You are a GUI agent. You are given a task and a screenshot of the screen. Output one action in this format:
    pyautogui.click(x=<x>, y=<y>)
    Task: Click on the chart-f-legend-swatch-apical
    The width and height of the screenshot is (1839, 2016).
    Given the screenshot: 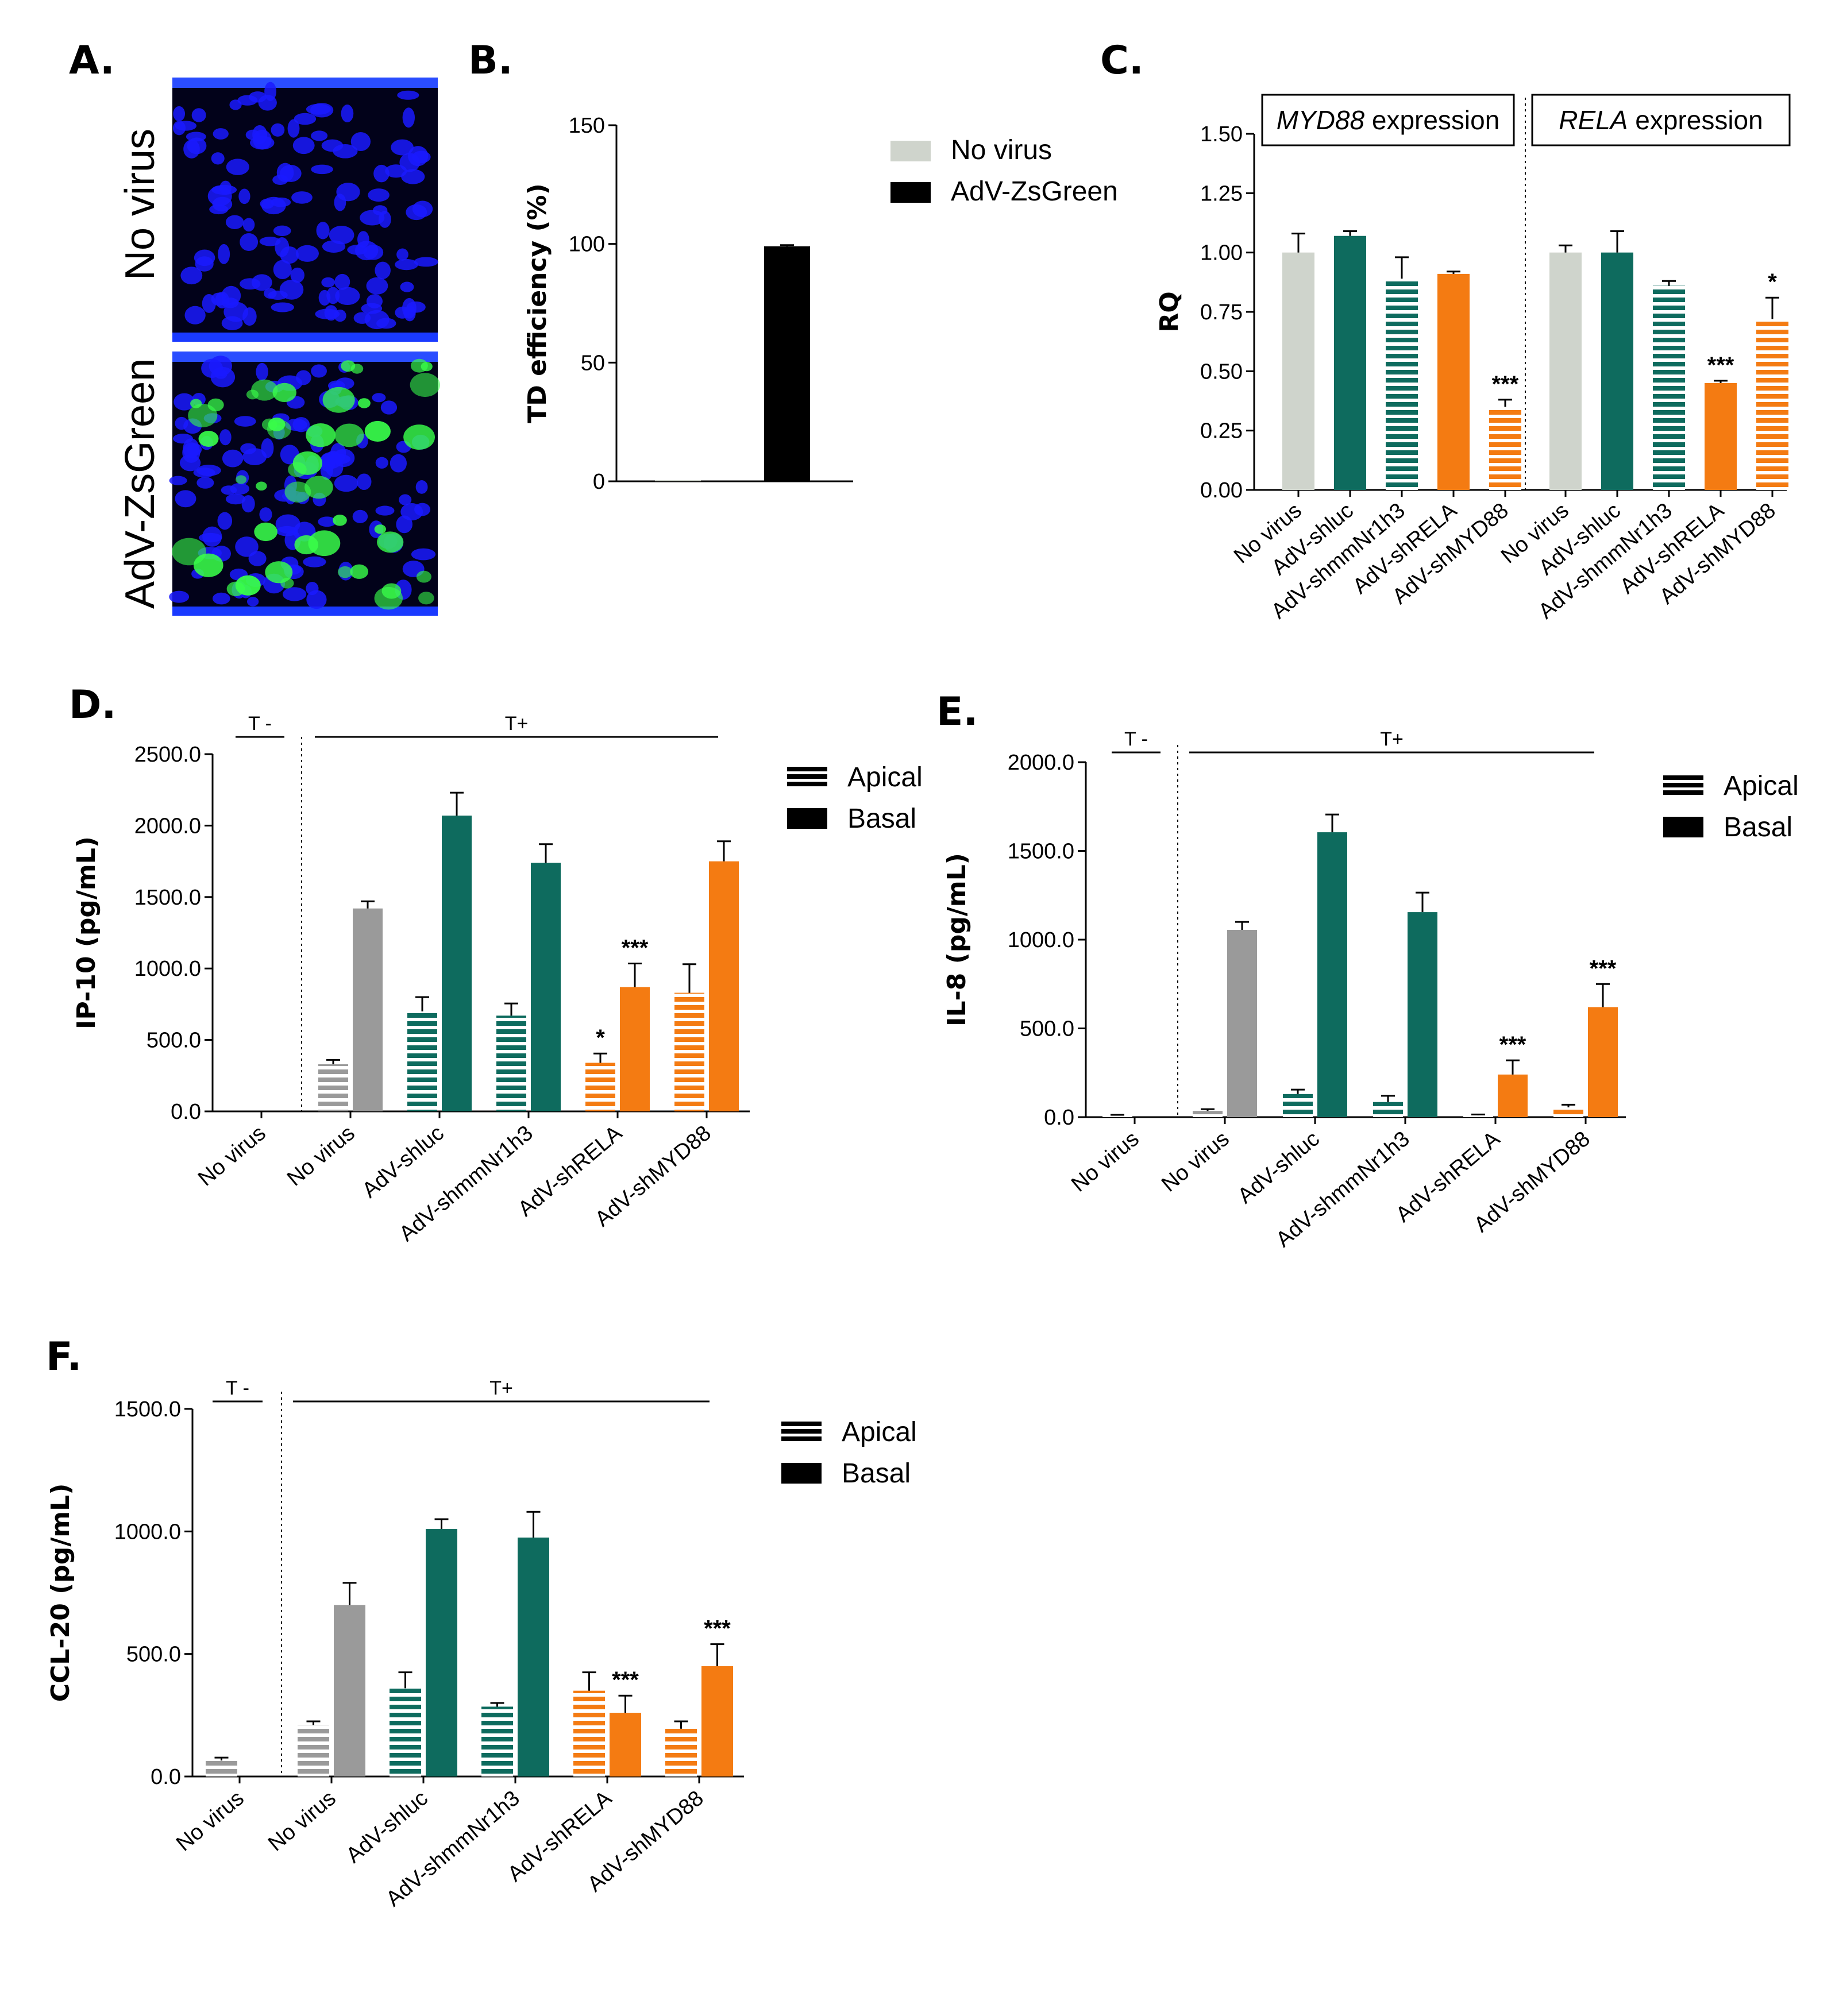 What is the action you would take?
    pyautogui.click(x=802, y=1431)
    